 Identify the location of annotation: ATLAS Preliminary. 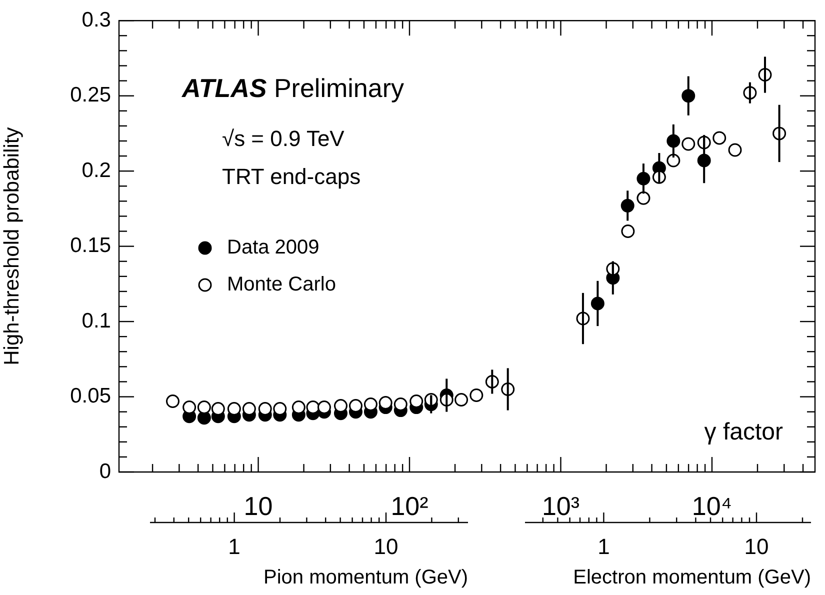
(292, 88).